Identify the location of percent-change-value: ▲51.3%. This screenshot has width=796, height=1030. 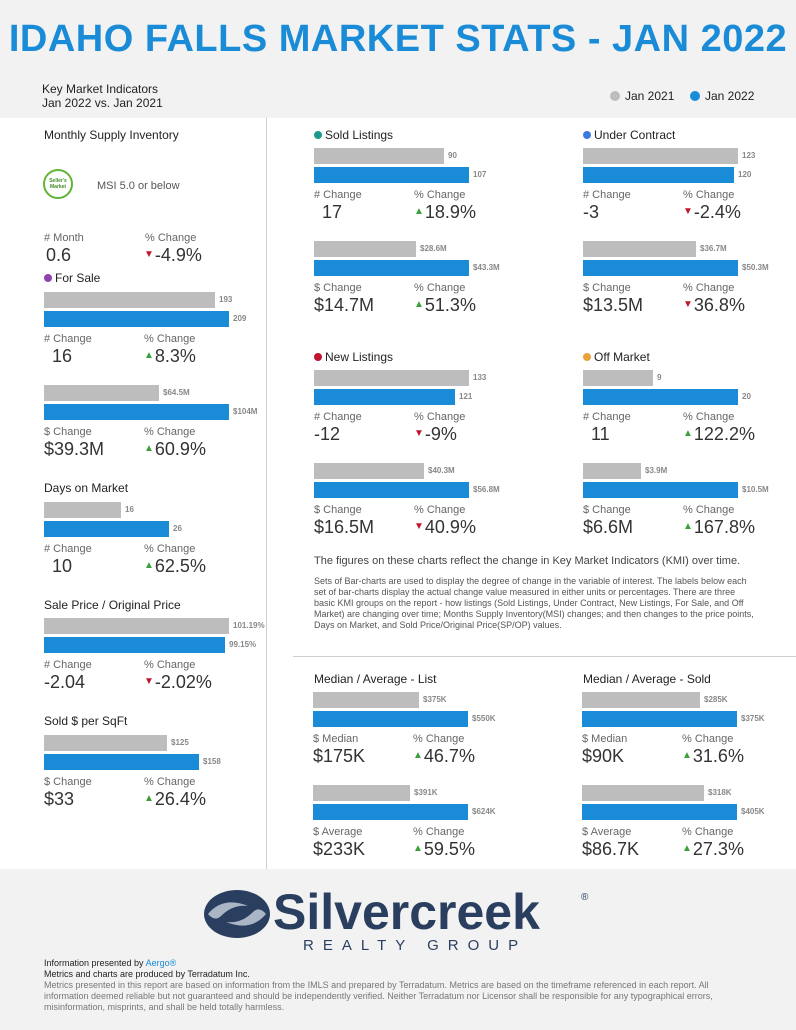
(445, 305).